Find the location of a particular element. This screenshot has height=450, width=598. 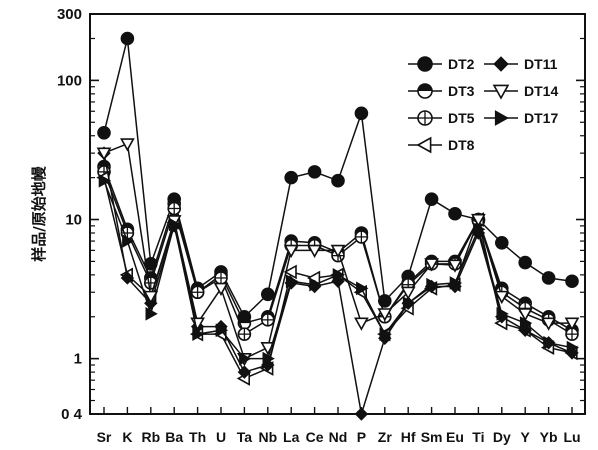

x-tick-label: Y is located at coordinates (526, 437).